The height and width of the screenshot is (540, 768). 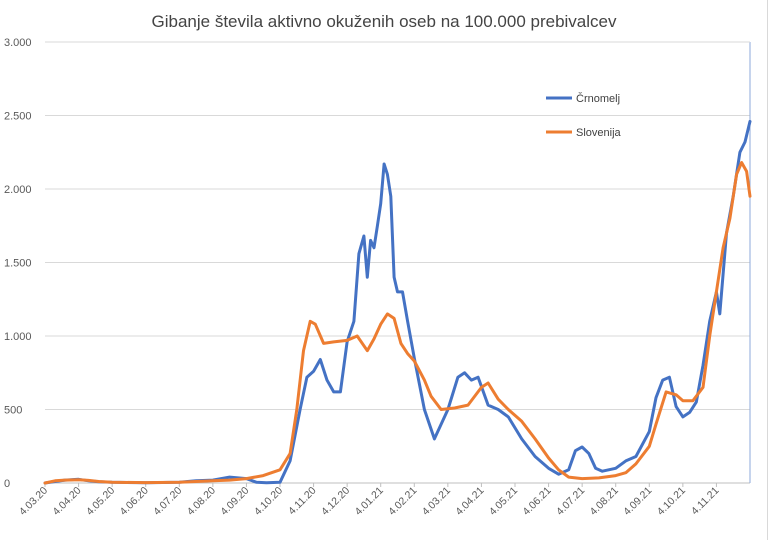 What do you see at coordinates (18, 264) in the screenshot?
I see `y-tick-label: 1.500` at bounding box center [18, 264].